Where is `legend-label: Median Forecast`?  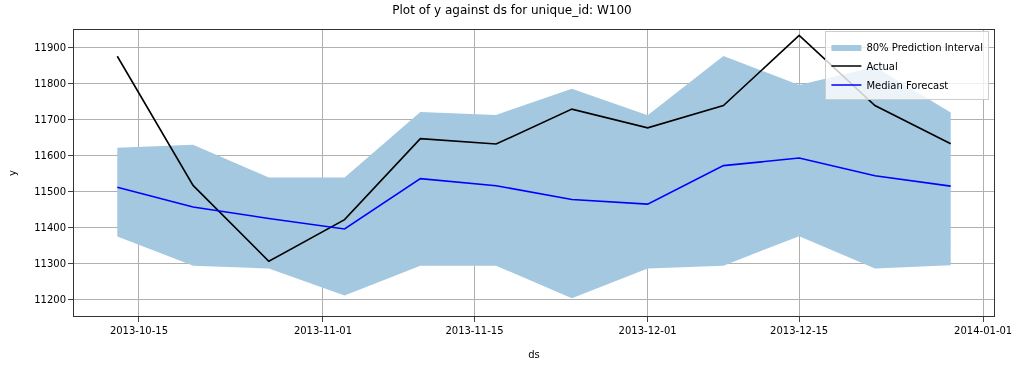 legend-label: Median Forecast is located at coordinates (907, 85).